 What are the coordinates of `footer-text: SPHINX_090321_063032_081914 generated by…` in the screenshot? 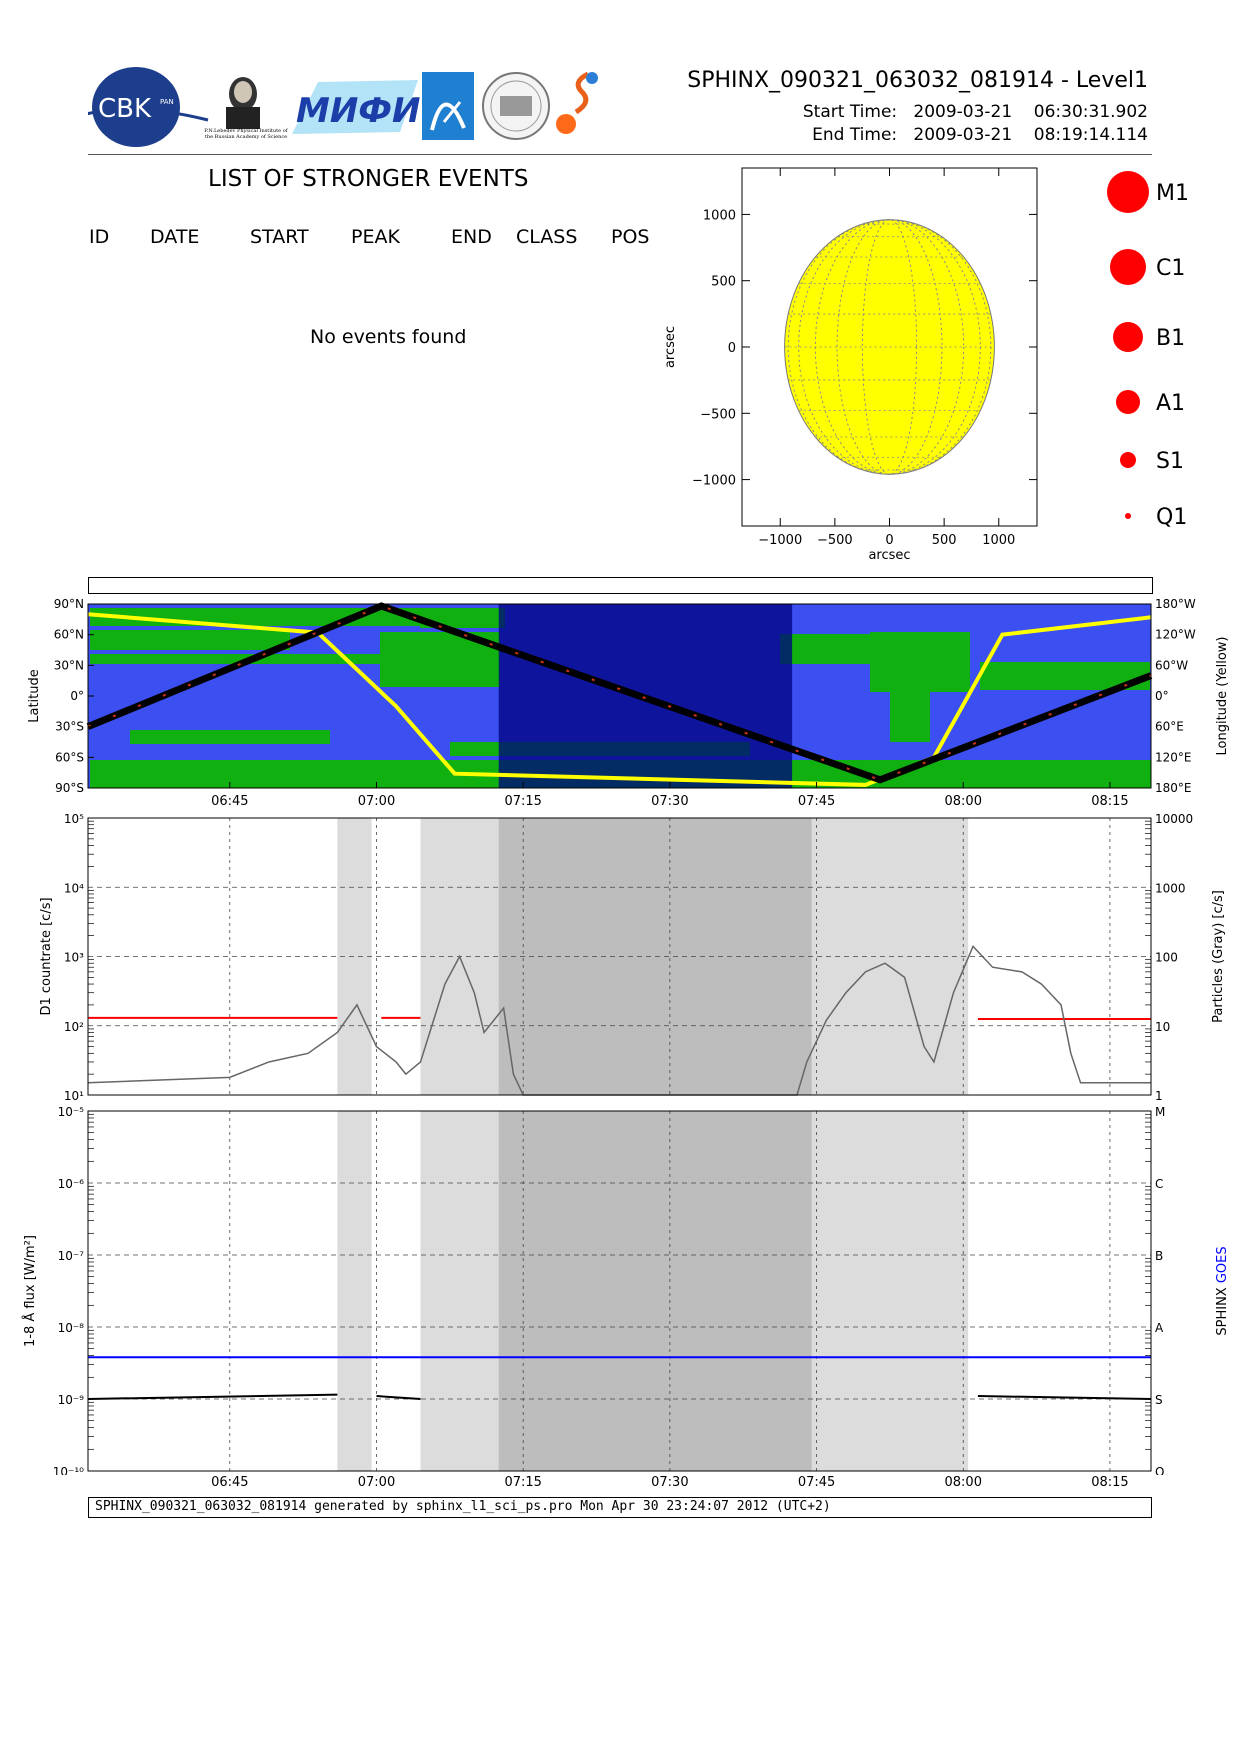 It's located at (463, 1506).